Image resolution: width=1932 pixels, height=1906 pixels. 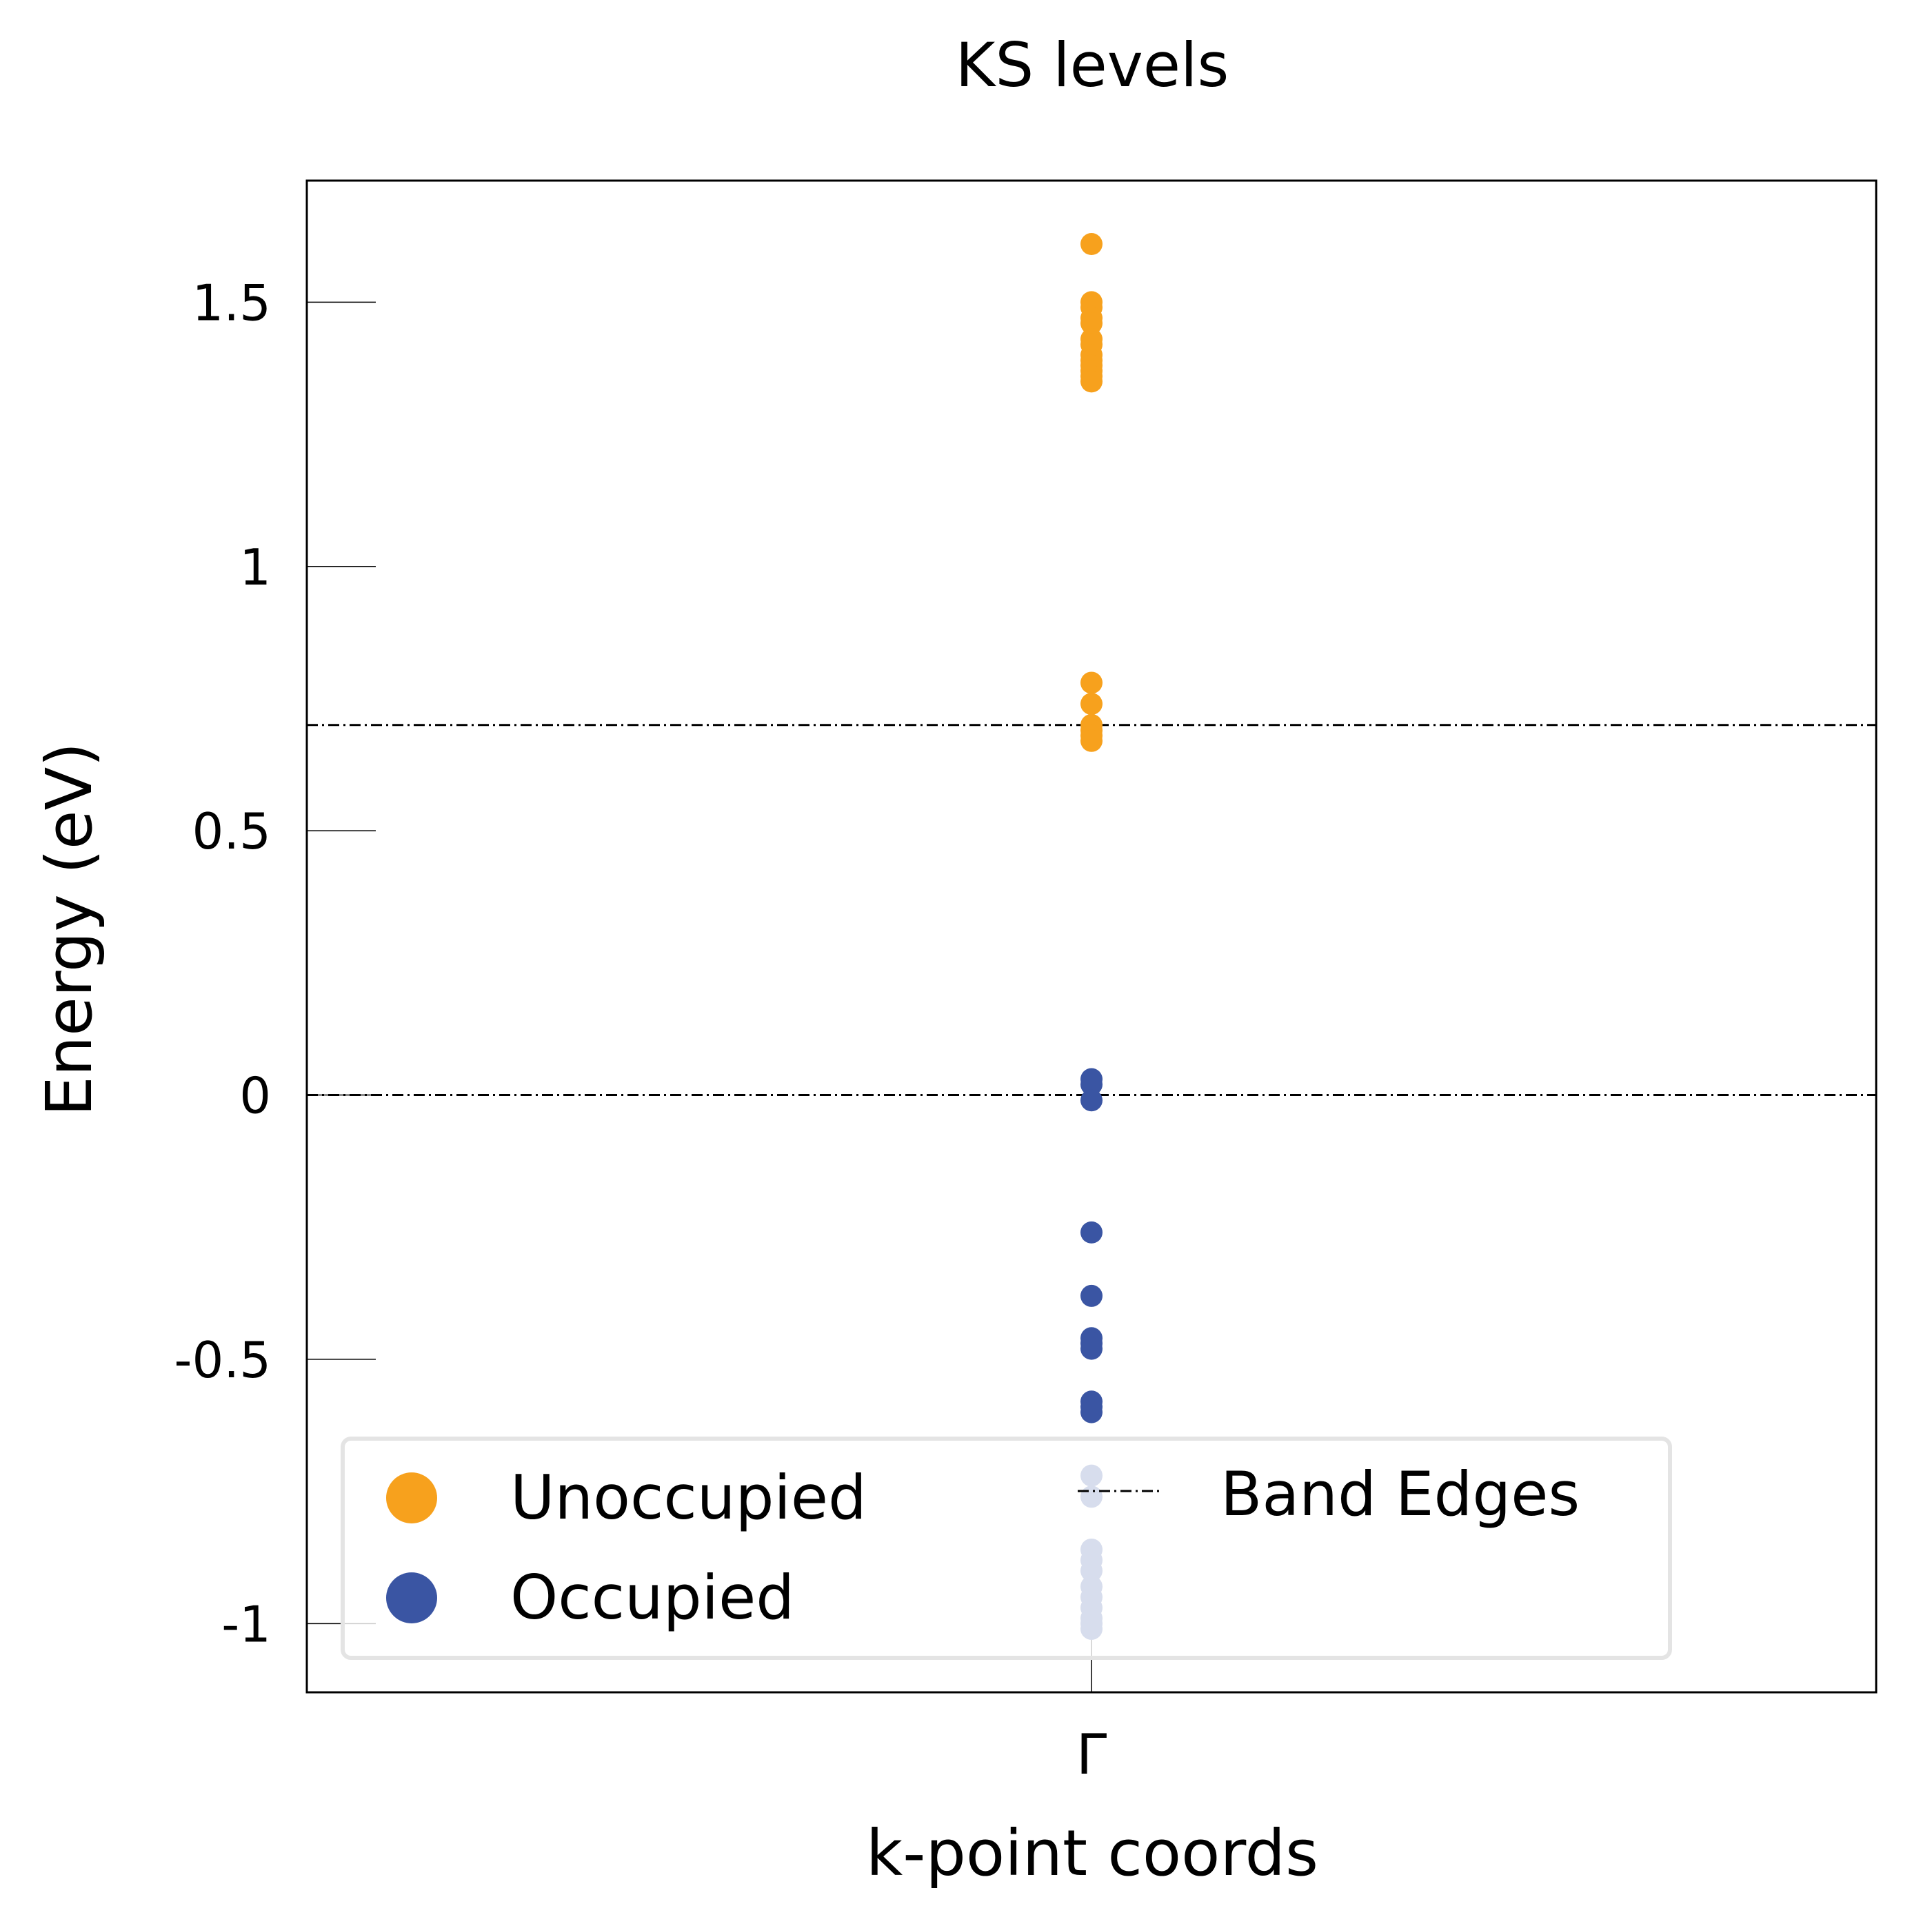 What do you see at coordinates (411, 1597) in the screenshot?
I see `legend-marker-occupied` at bounding box center [411, 1597].